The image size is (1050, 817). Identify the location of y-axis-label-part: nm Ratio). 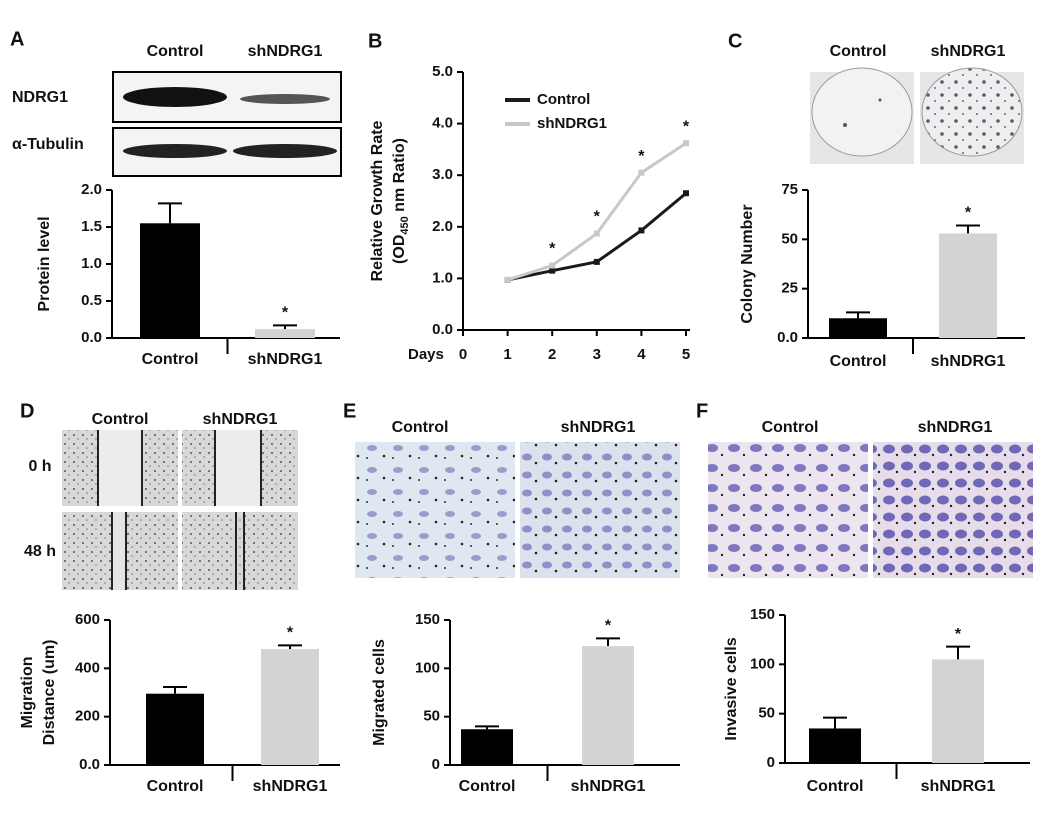
(399, 177).